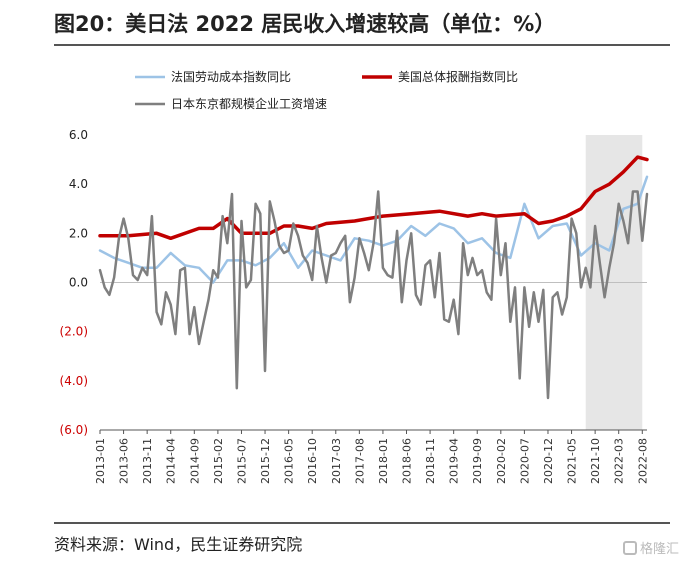 The image size is (685, 561). I want to click on x-tick-label: 2022-08, so click(642, 461).